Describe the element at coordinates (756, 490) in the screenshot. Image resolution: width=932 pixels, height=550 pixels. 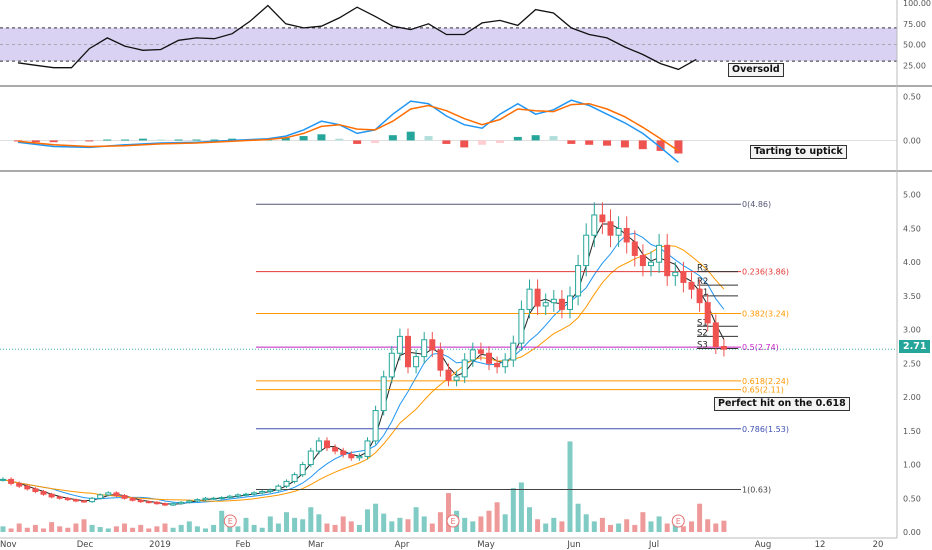
I see `fib-level-label: 1(0.63)` at that location.